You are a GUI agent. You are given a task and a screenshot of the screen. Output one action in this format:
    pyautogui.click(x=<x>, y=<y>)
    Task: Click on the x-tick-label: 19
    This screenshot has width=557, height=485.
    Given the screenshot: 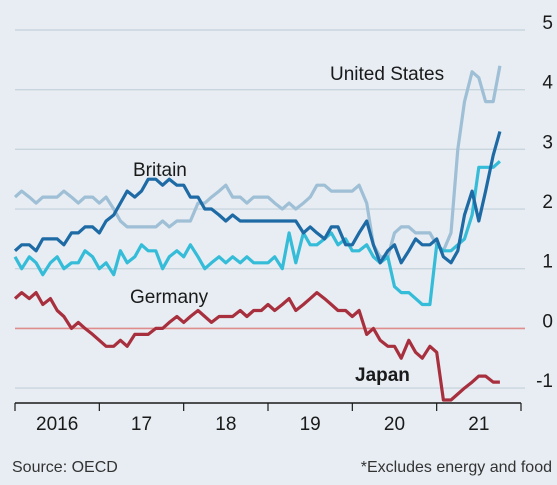 What is the action you would take?
    pyautogui.click(x=310, y=424)
    